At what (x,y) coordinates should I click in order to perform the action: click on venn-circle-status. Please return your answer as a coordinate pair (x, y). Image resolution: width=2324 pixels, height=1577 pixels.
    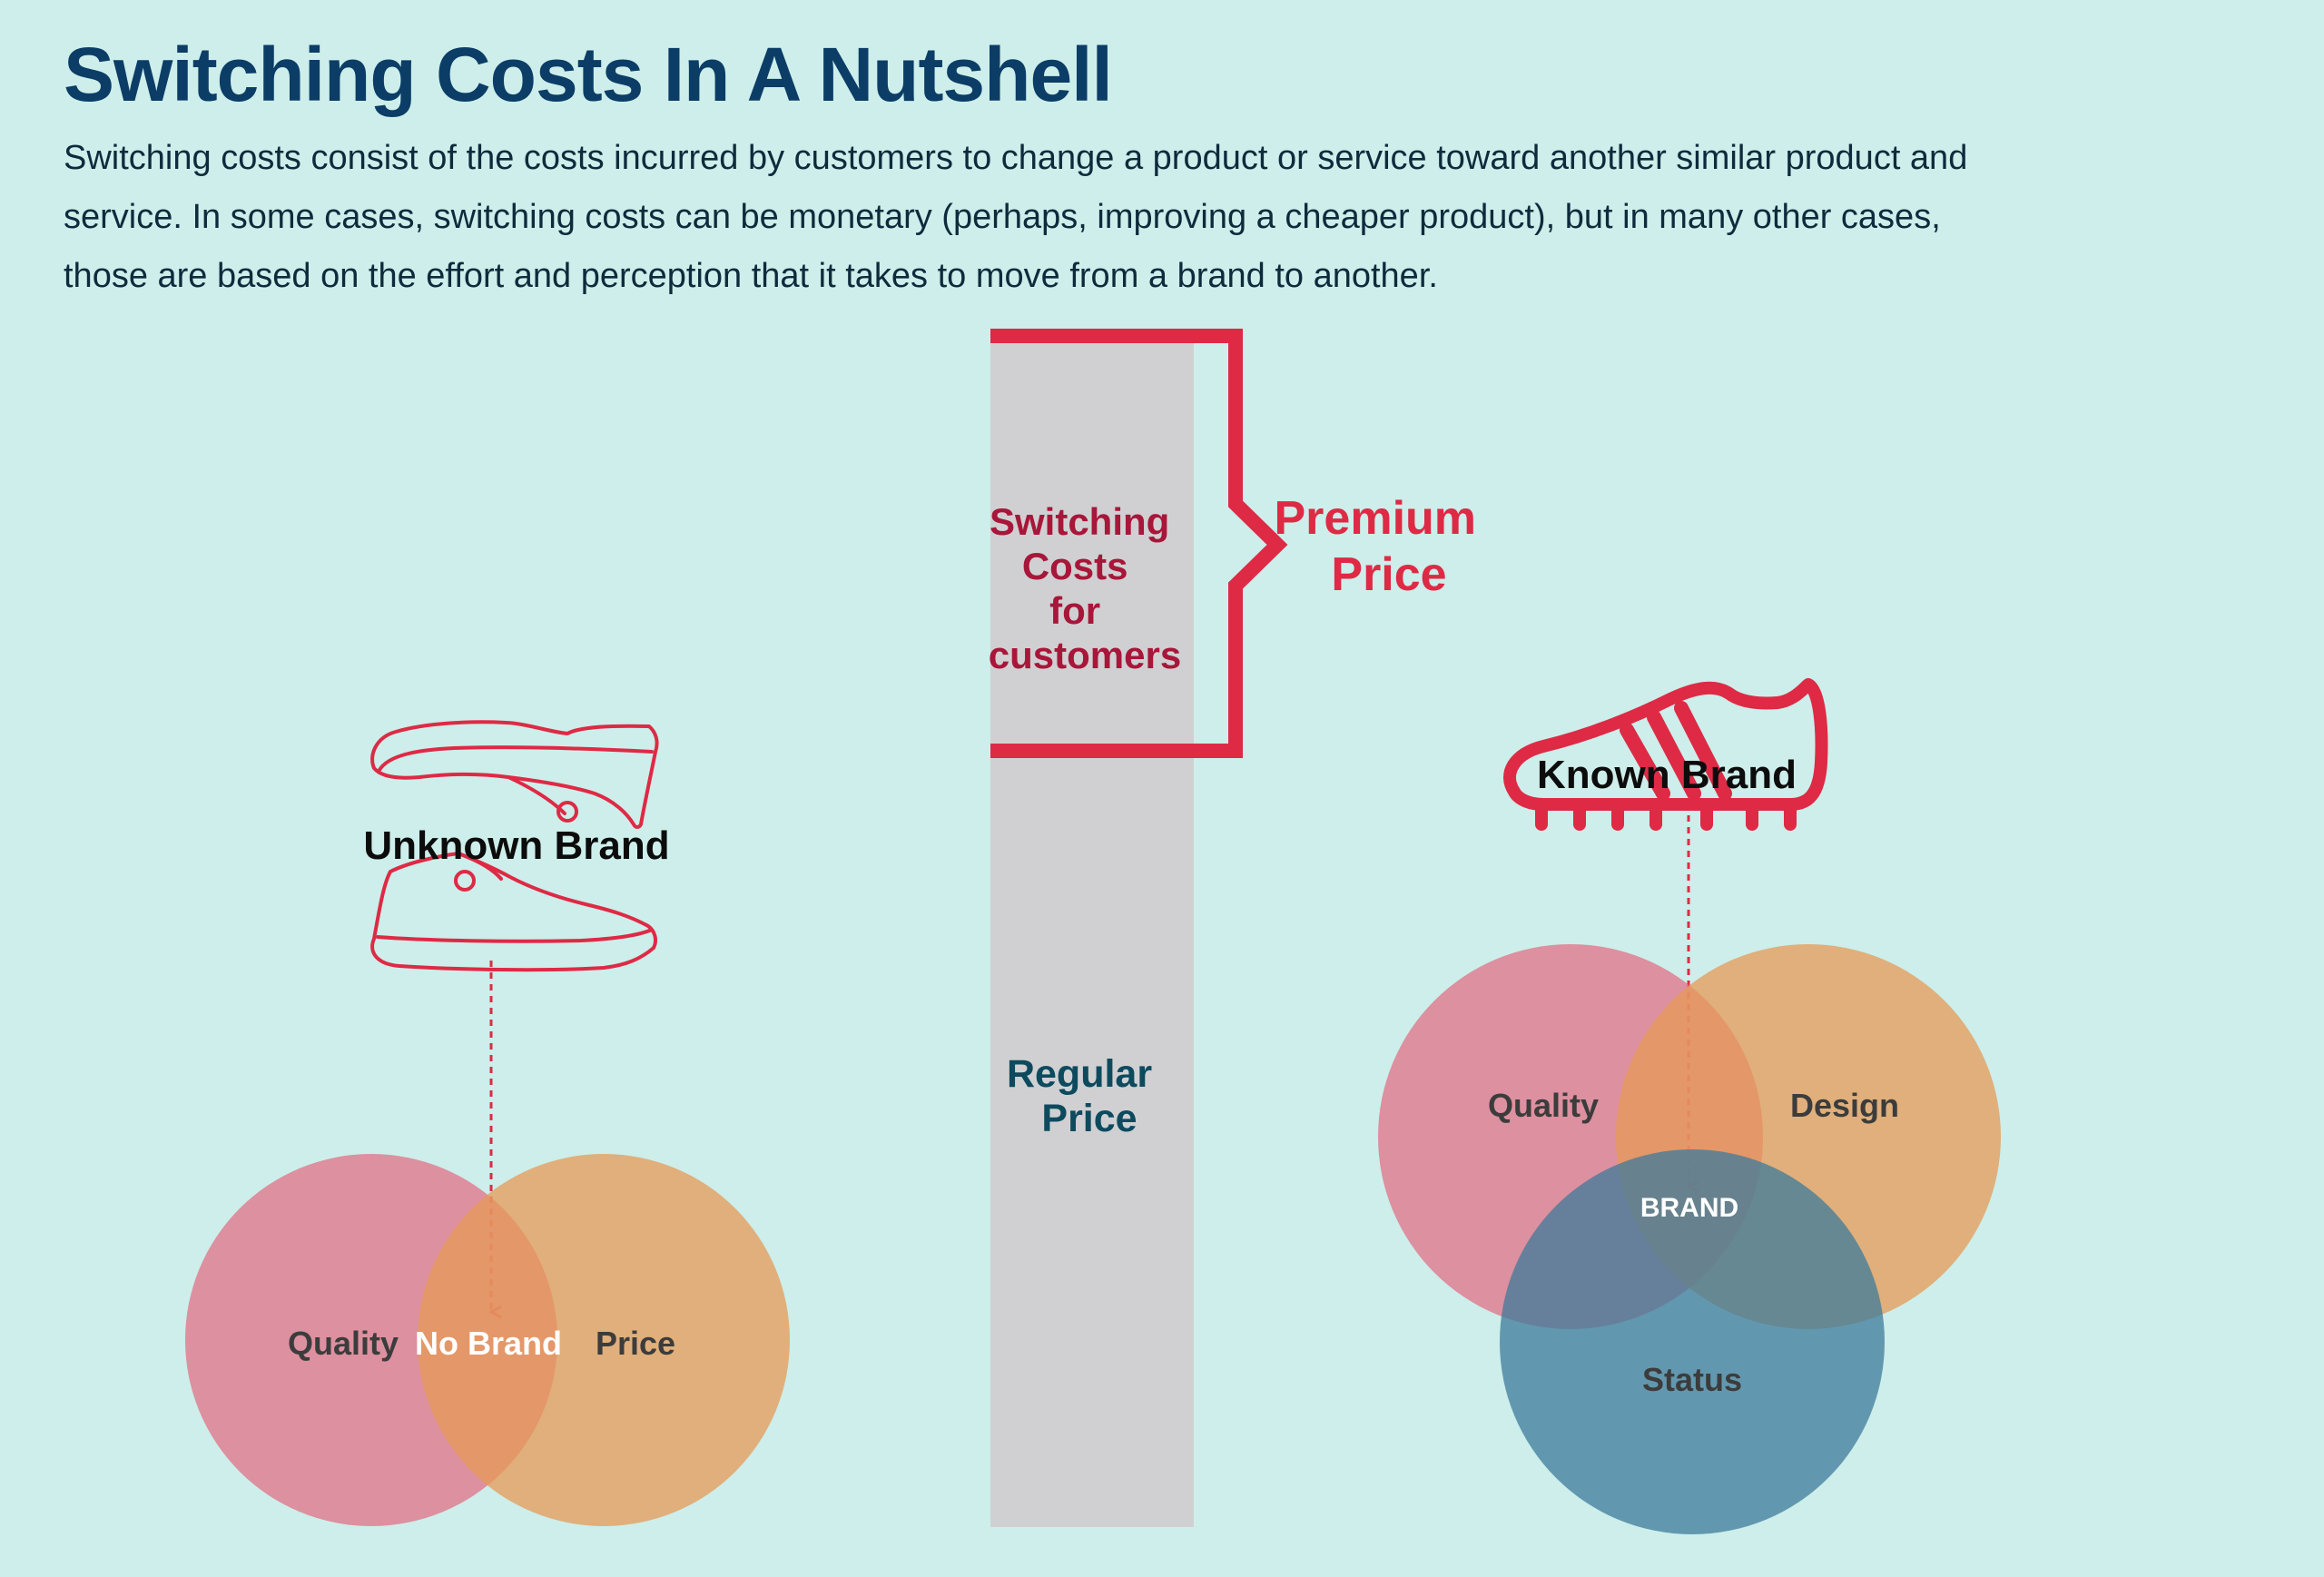
    Looking at the image, I should click on (1692, 1341).